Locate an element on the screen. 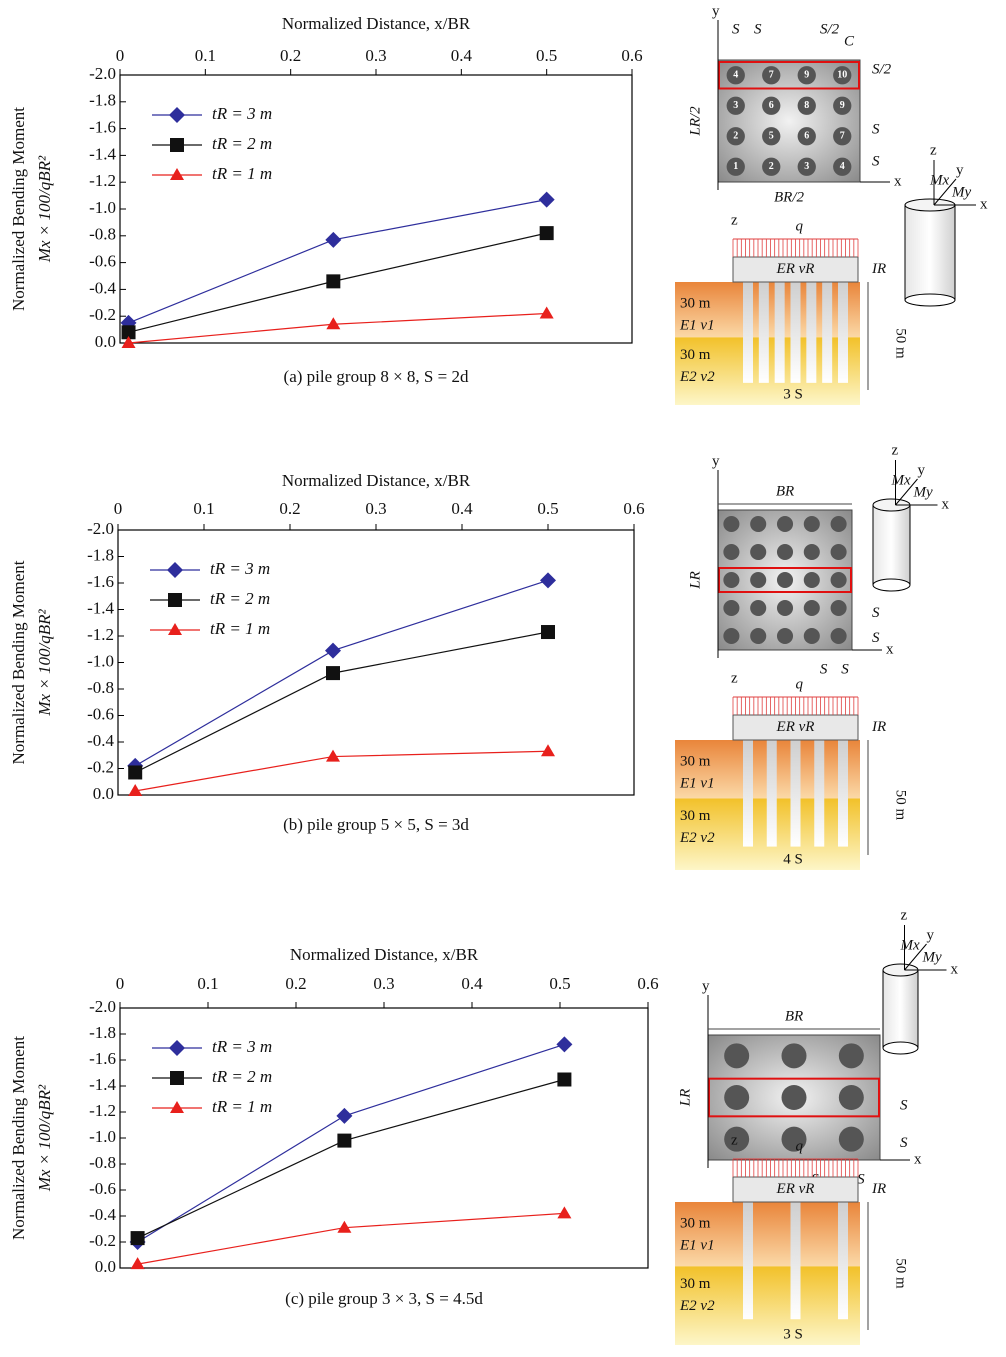 The image size is (1006, 1357). x-tick-label: 0.4 is located at coordinates (472, 983).